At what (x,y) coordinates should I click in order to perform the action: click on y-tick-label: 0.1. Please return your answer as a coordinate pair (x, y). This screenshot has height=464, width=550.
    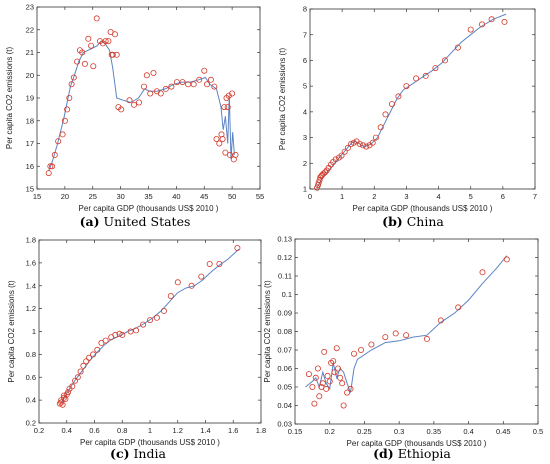
    Looking at the image, I should click on (287, 294).